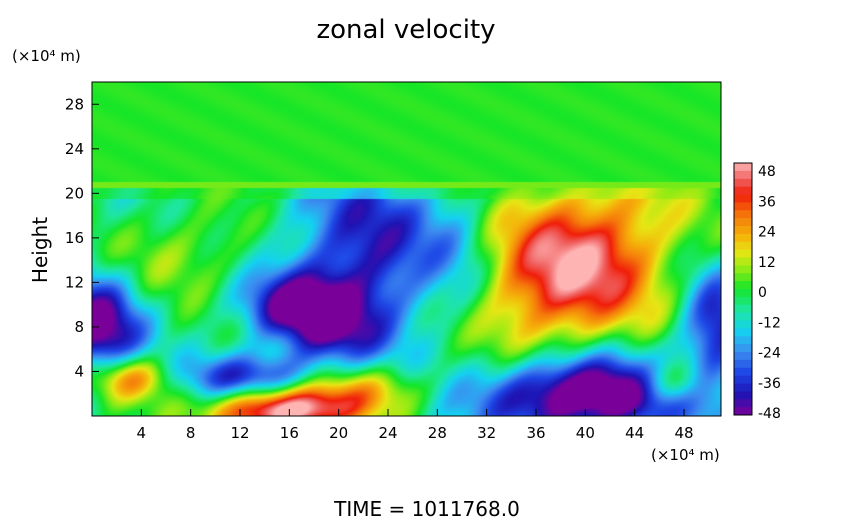 Image resolution: width=854 pixels, height=519 pixels. Describe the element at coordinates (415, 425) in the screenshot. I see `x-axis: 4 8 12 16 20 24 28 32 36 40 44 48` at that location.